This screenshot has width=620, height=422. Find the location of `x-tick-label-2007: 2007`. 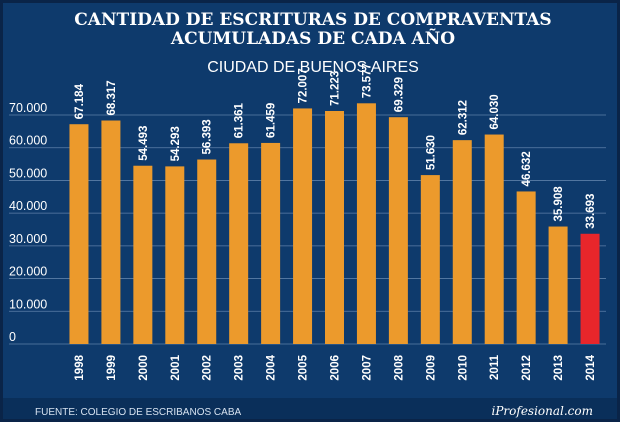

x-tick-label-2007: 2007 is located at coordinates (367, 368).